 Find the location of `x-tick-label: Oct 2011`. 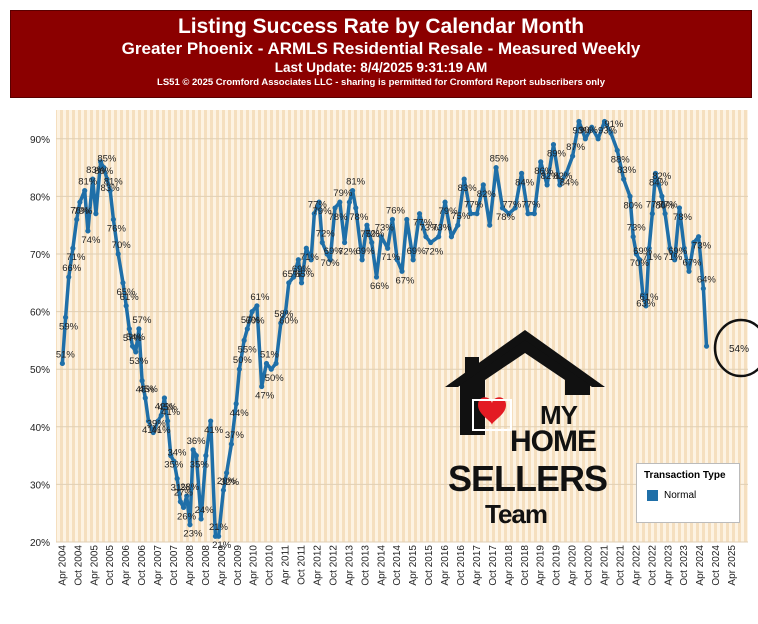

x-tick-label: Oct 2011 is located at coordinates (302, 565).